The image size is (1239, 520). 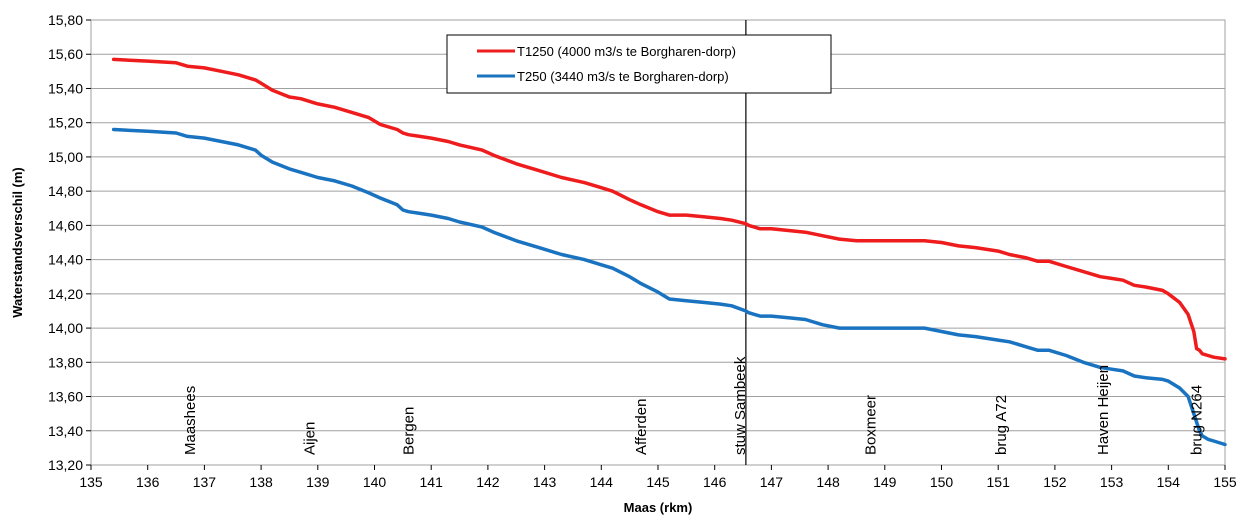 What do you see at coordinates (65, 123) in the screenshot?
I see `y-tick-label: 15,20` at bounding box center [65, 123].